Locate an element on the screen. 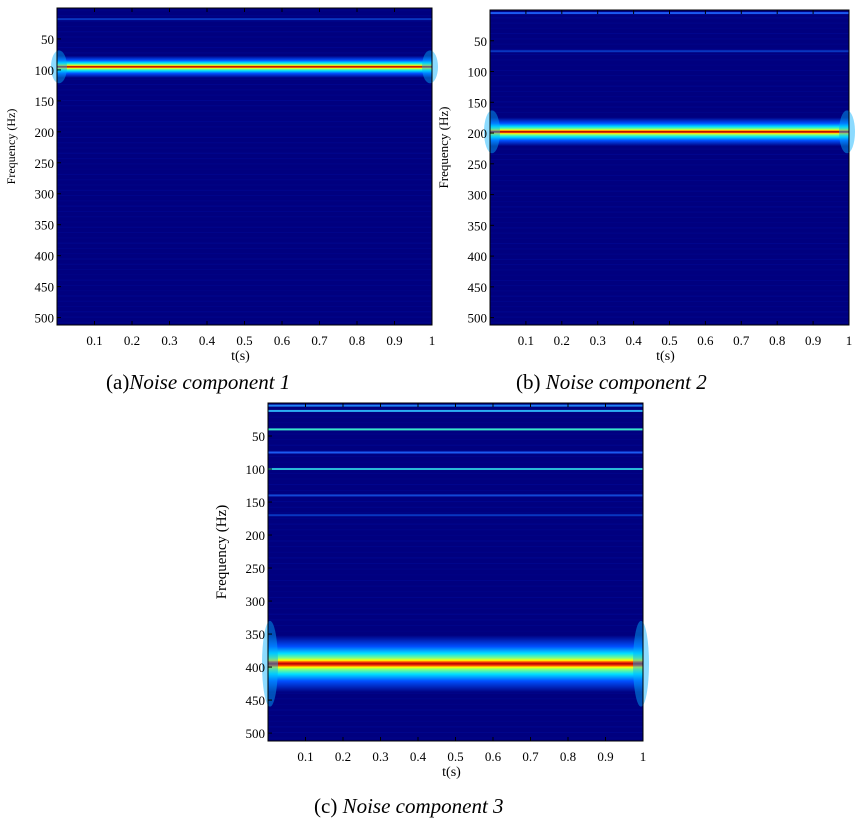 The height and width of the screenshot is (825, 857). caption-c-text: Noise component 3 is located at coordinates (423, 806).